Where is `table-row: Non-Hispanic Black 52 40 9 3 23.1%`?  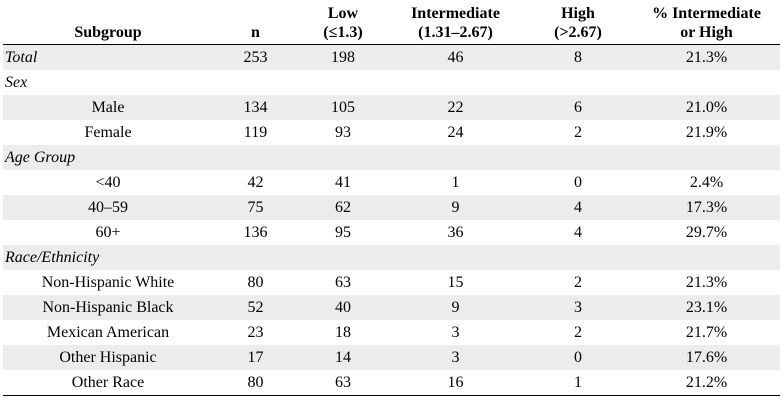 table-row: Non-Hispanic Black 52 40 9 3 23.1% is located at coordinates (391, 307).